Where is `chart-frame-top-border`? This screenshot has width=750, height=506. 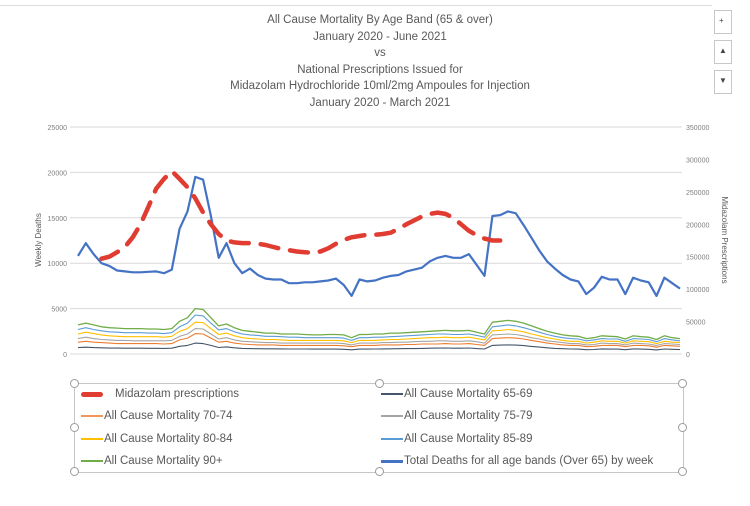 chart-frame-top-border is located at coordinates (356, 5).